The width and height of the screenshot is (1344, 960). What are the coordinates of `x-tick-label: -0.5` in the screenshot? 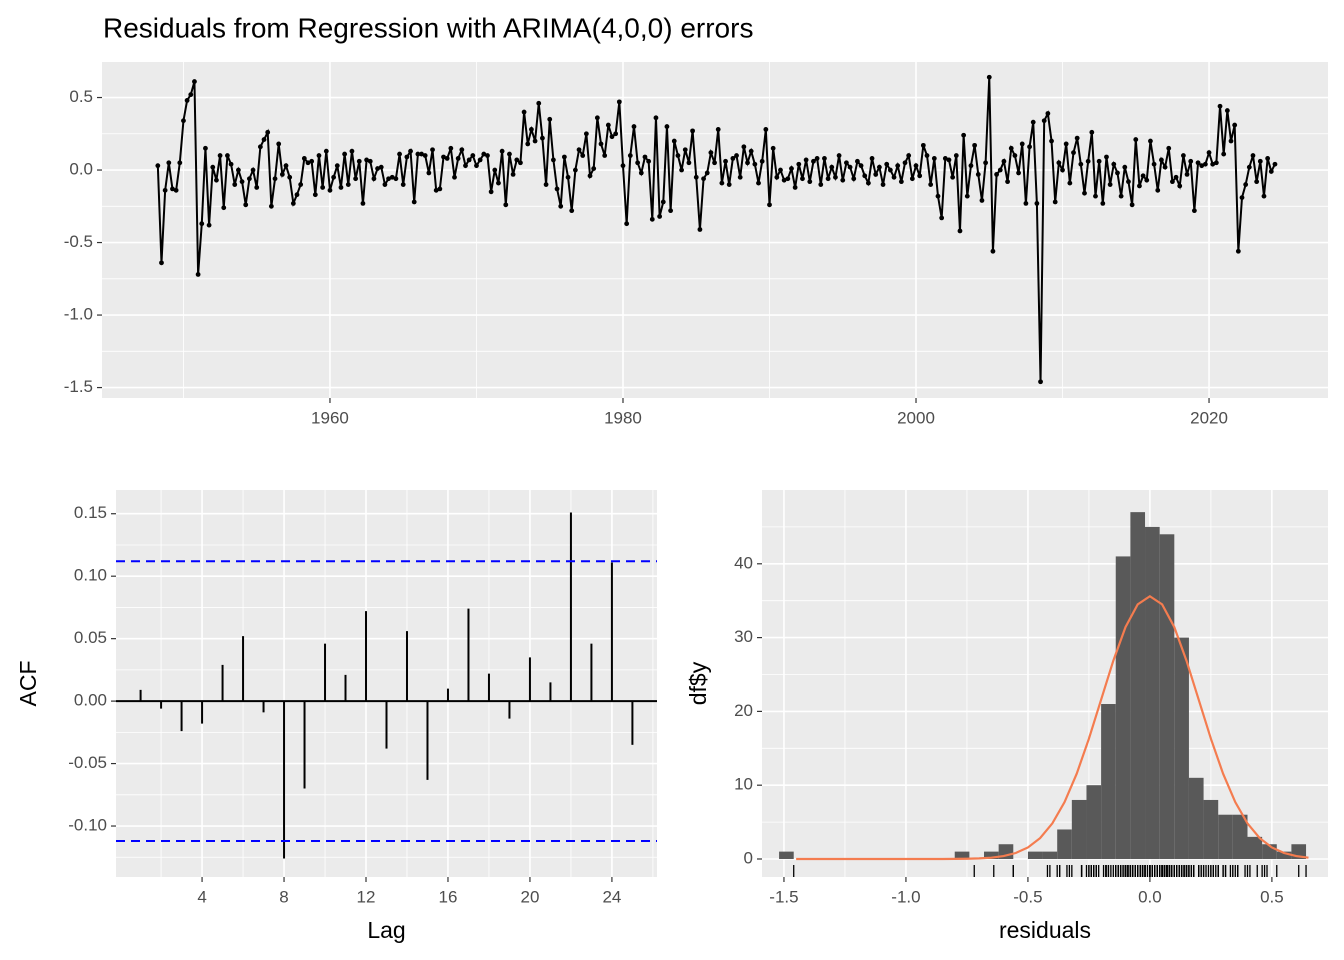 It's located at (1027, 896).